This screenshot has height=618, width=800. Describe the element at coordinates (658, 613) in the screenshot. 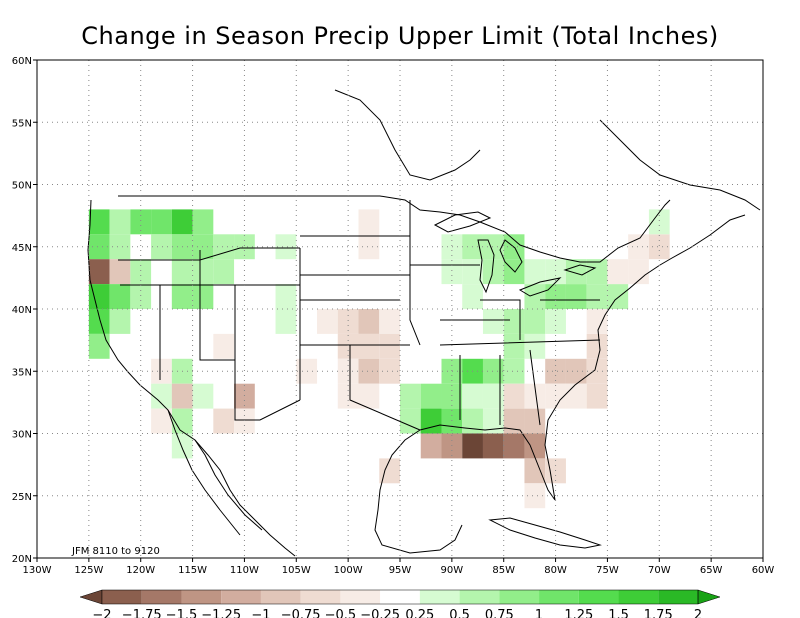

I see `colorbar-label: 1.75` at that location.